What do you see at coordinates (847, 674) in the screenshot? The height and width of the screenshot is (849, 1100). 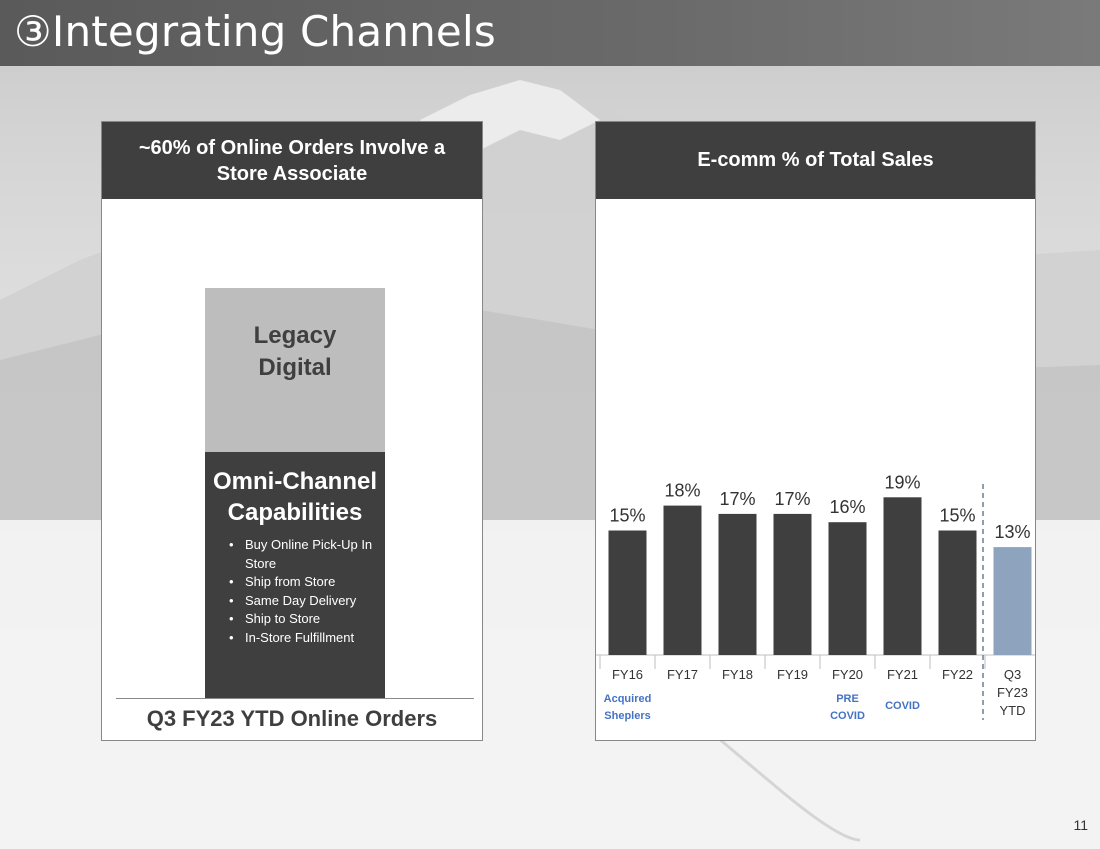 I see `category-label: FY20` at bounding box center [847, 674].